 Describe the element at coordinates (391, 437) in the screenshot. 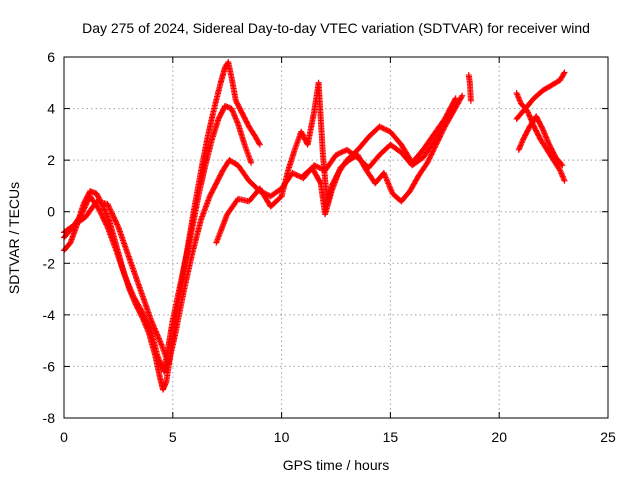

I see `x-tick-label: 15` at that location.